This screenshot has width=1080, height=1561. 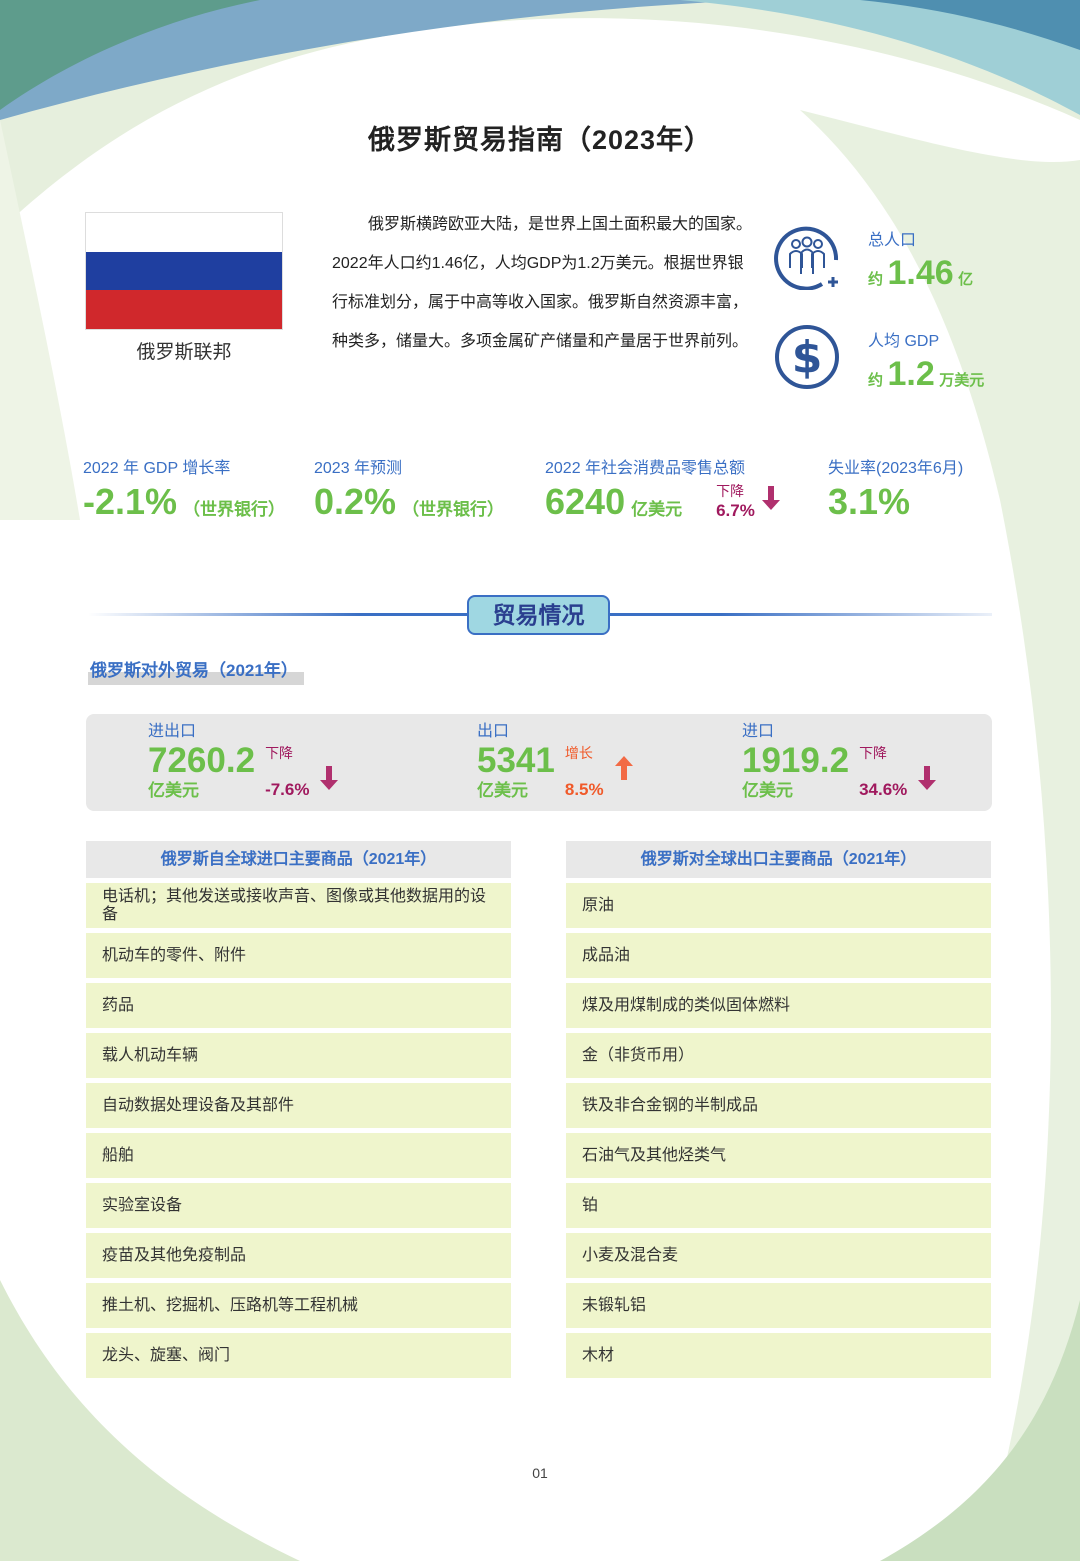 I want to click on population-value: 约 1.46 亿, so click(x=920, y=276).